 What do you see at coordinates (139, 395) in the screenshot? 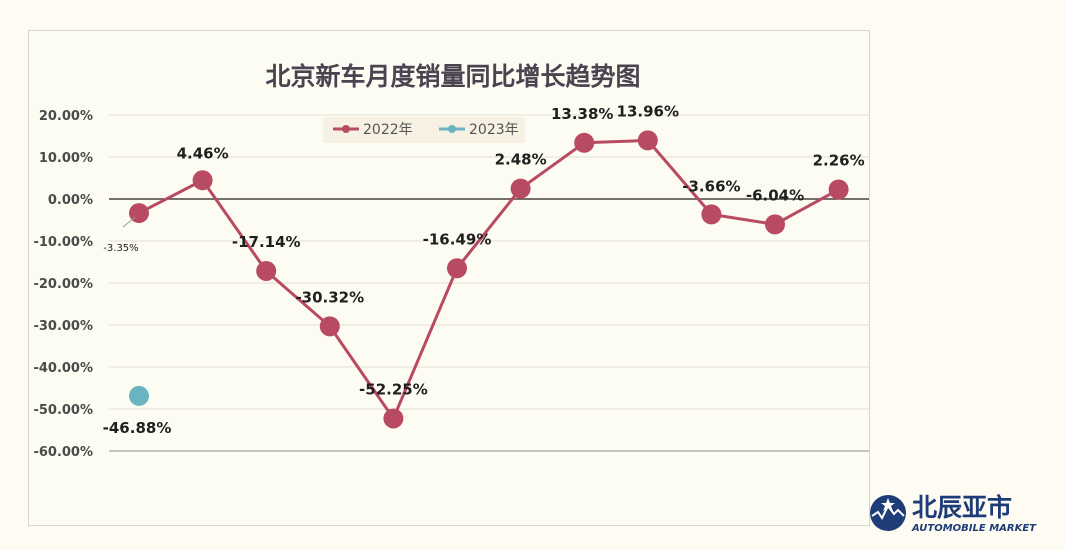
I see `data-point-2023` at bounding box center [139, 395].